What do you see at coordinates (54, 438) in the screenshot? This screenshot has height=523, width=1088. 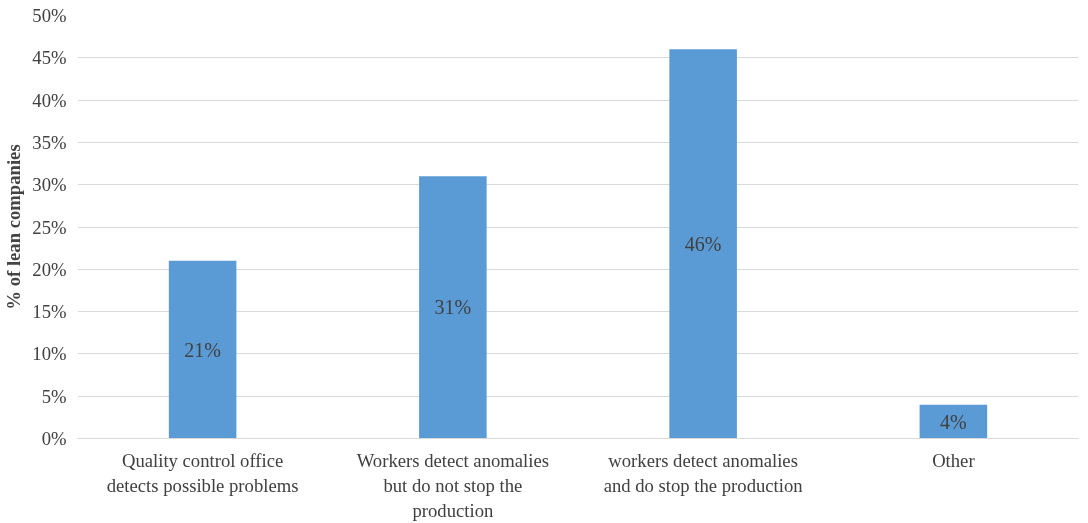 I see `y-tick-label: 0%` at bounding box center [54, 438].